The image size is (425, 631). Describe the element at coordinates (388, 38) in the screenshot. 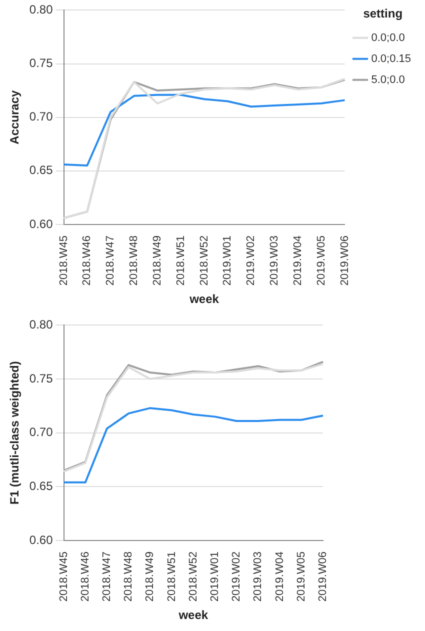

I see `legend-label: 0.0;0.0` at that location.